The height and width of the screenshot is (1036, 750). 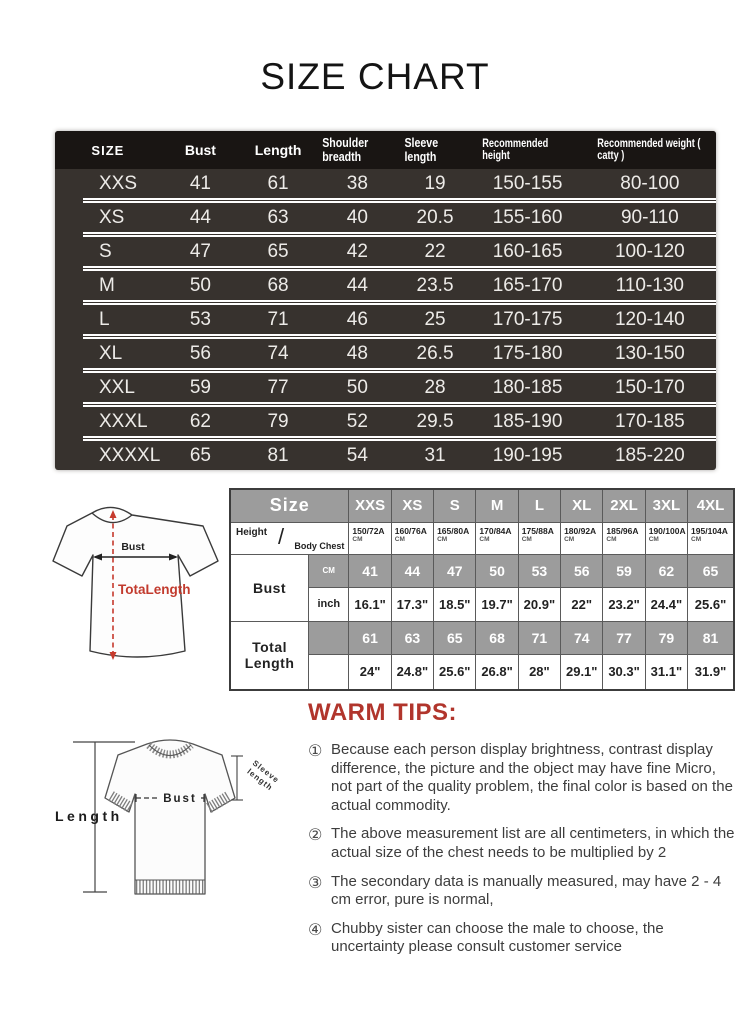 I want to click on value-cell: 19, so click(x=435, y=183).